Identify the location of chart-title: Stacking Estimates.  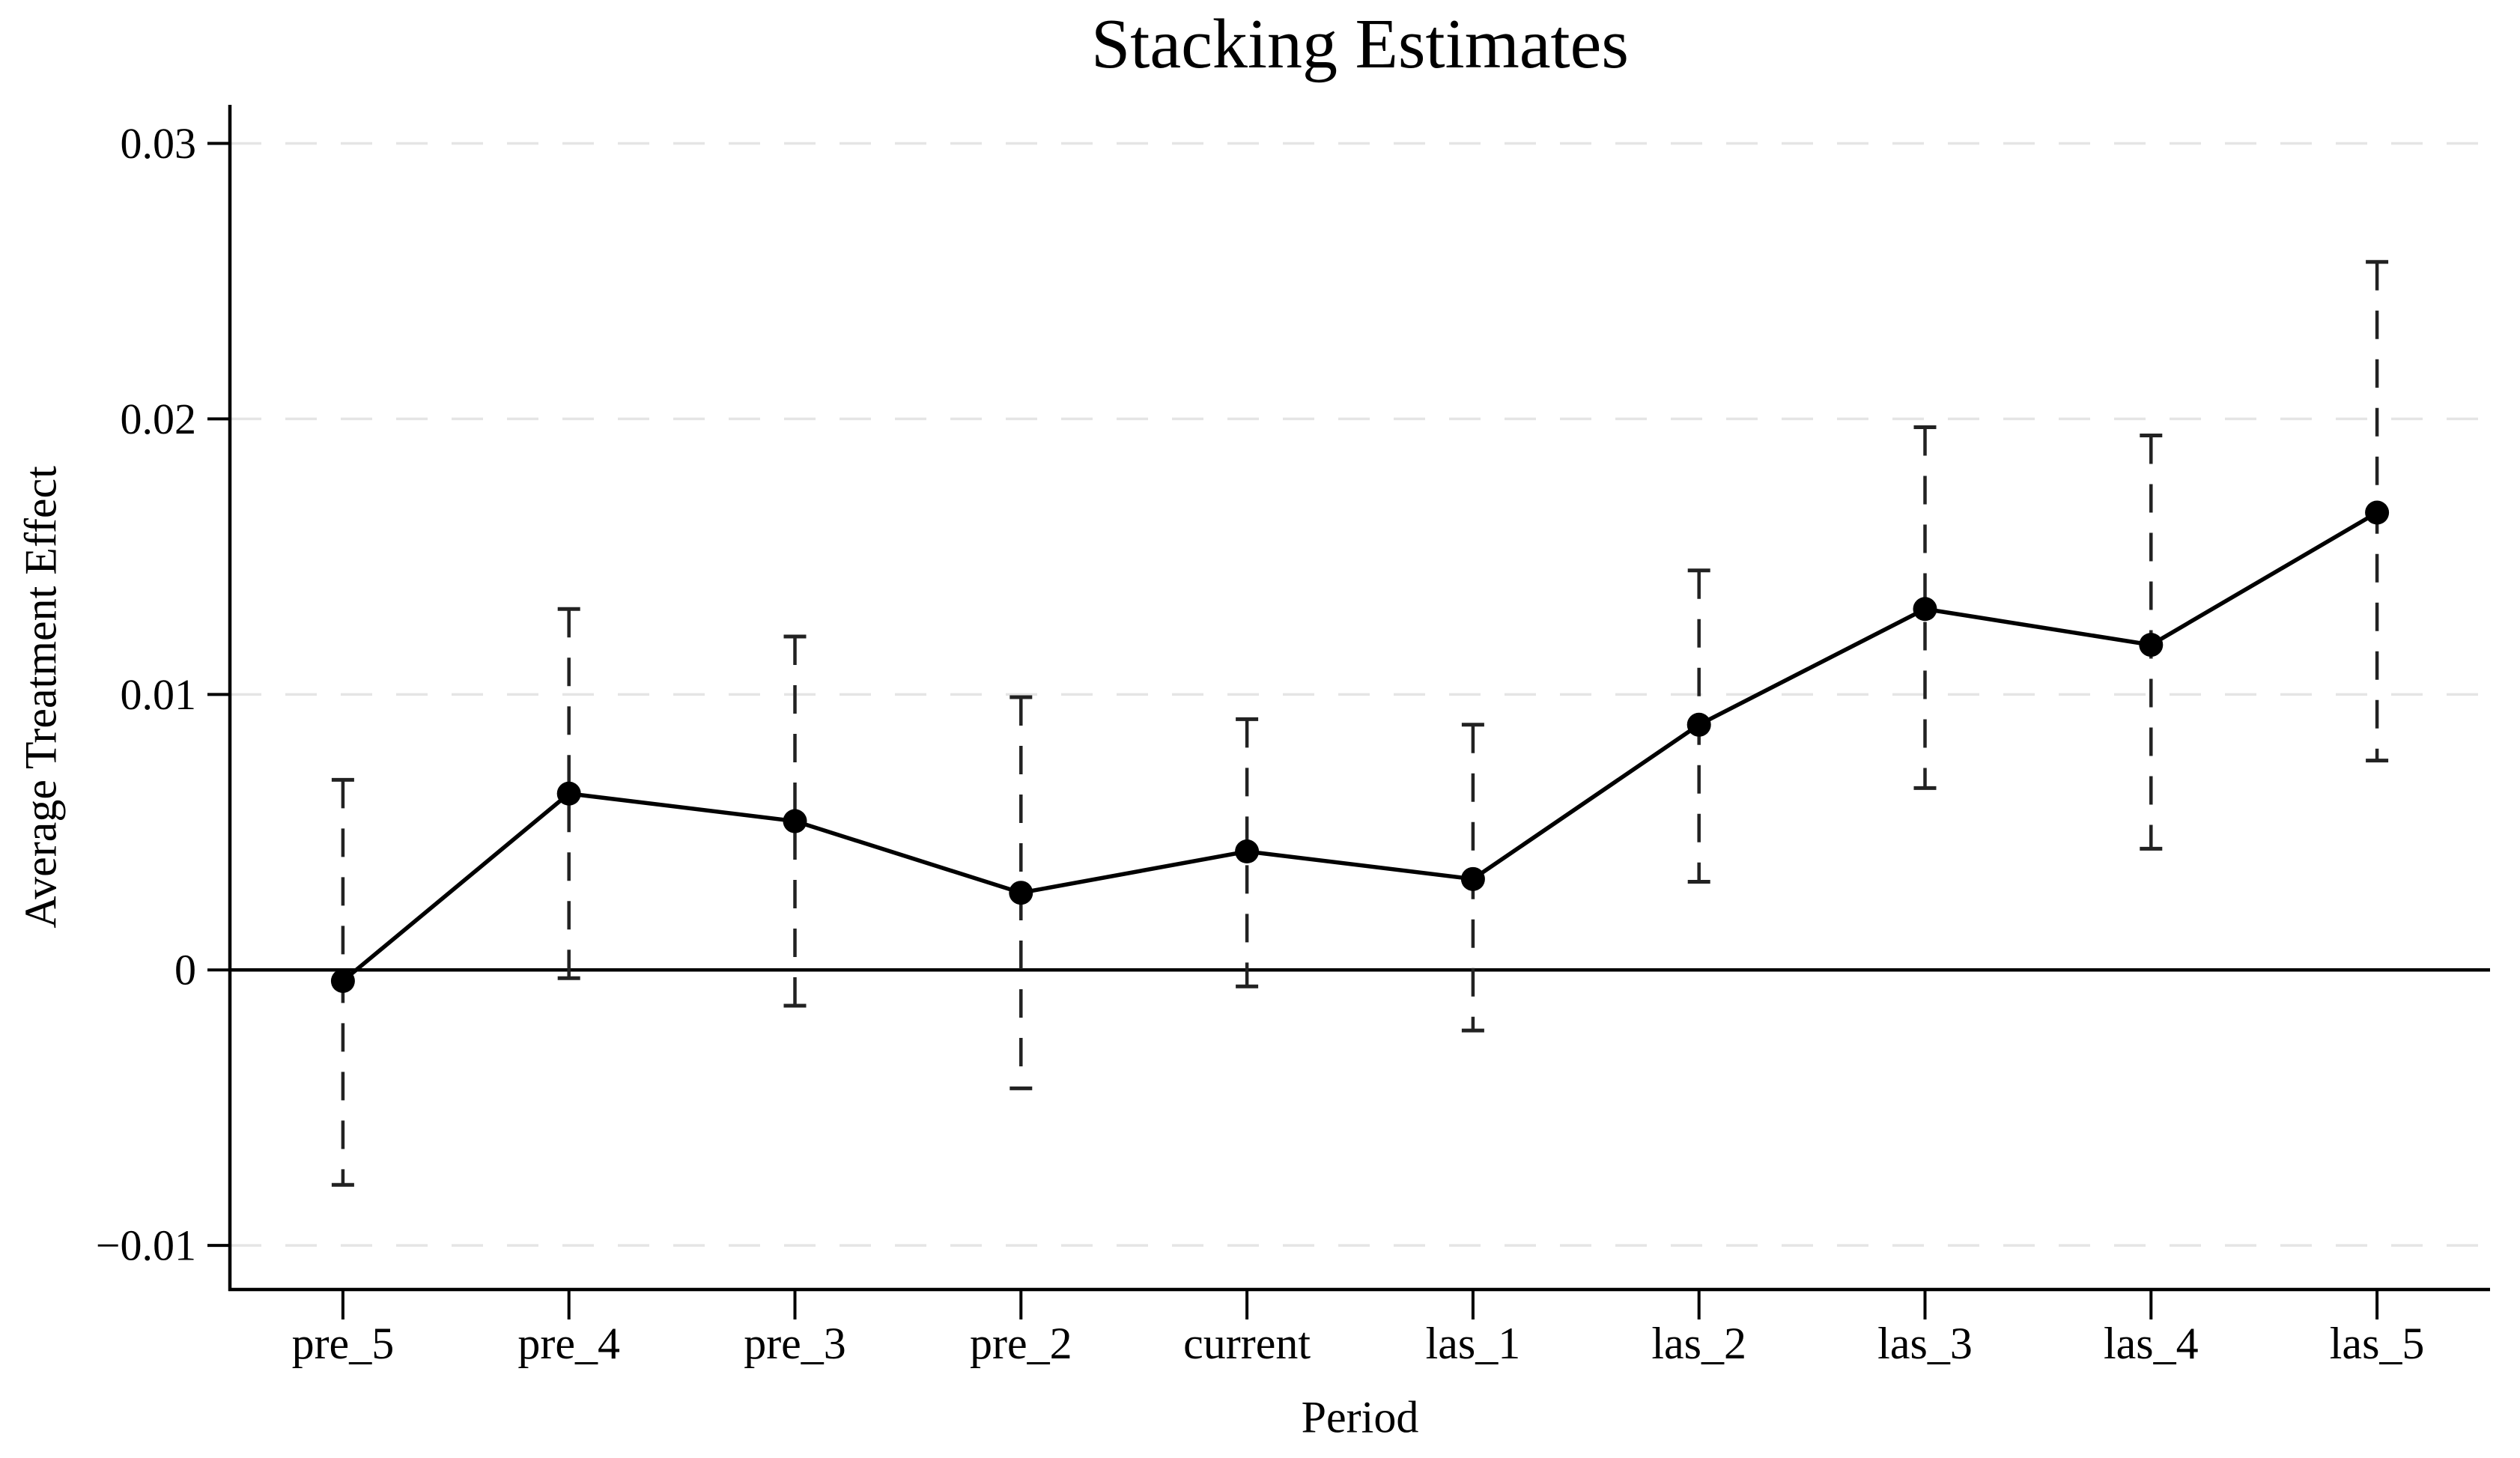
(1360, 44).